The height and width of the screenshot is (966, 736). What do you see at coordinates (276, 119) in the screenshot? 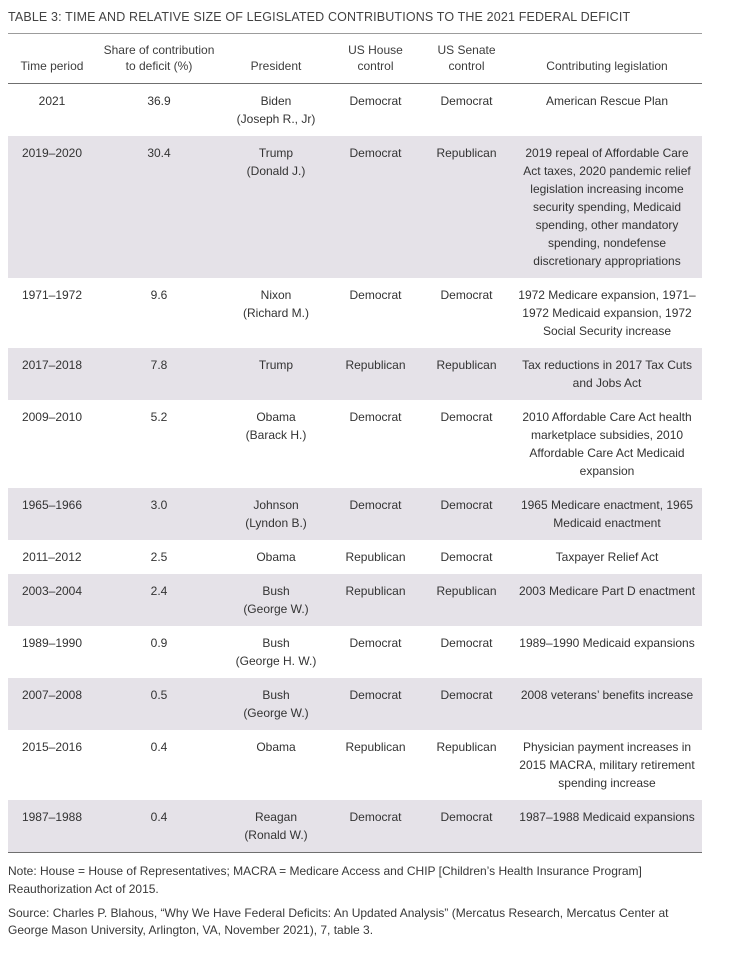
I see `president-detail: (Joseph R., Jr)` at bounding box center [276, 119].